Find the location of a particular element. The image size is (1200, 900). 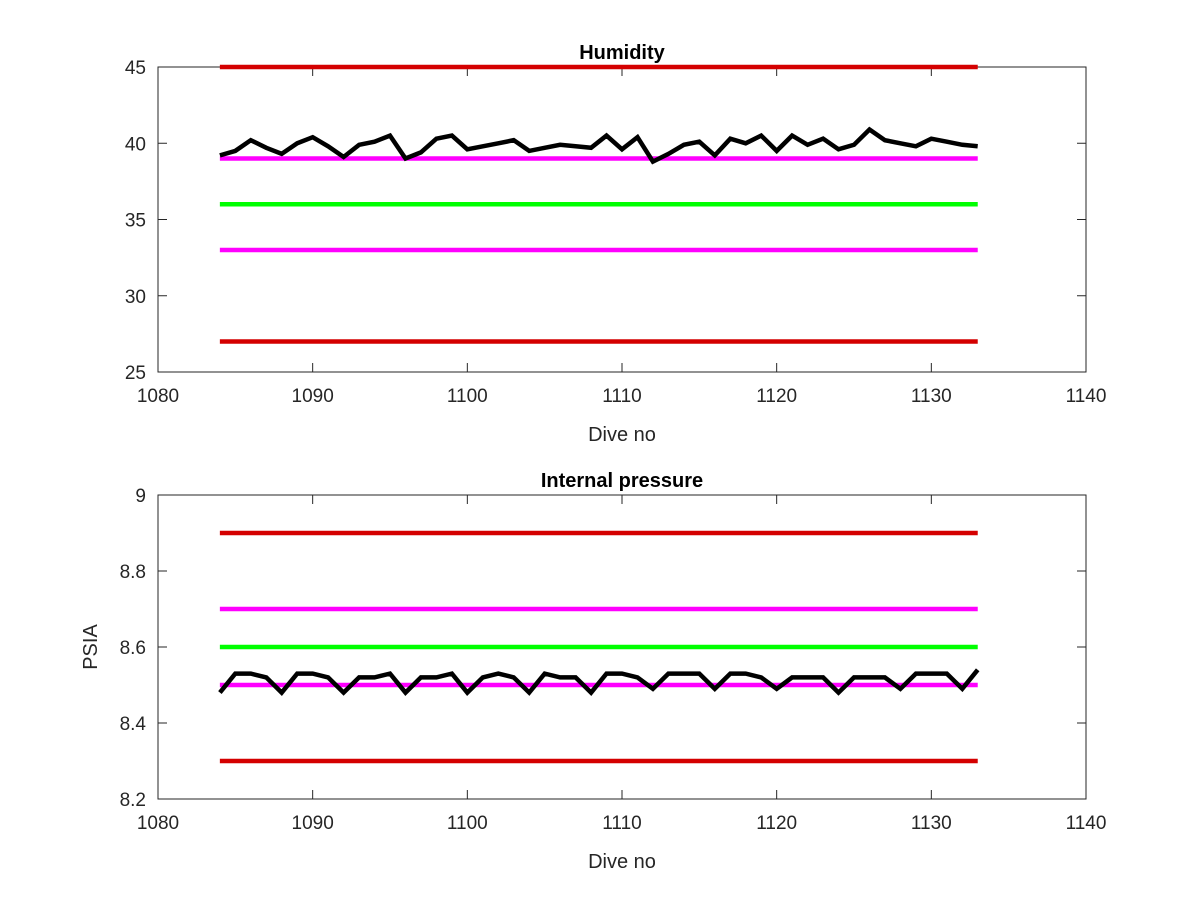

y-tick-label: 30 is located at coordinates (135, 297).